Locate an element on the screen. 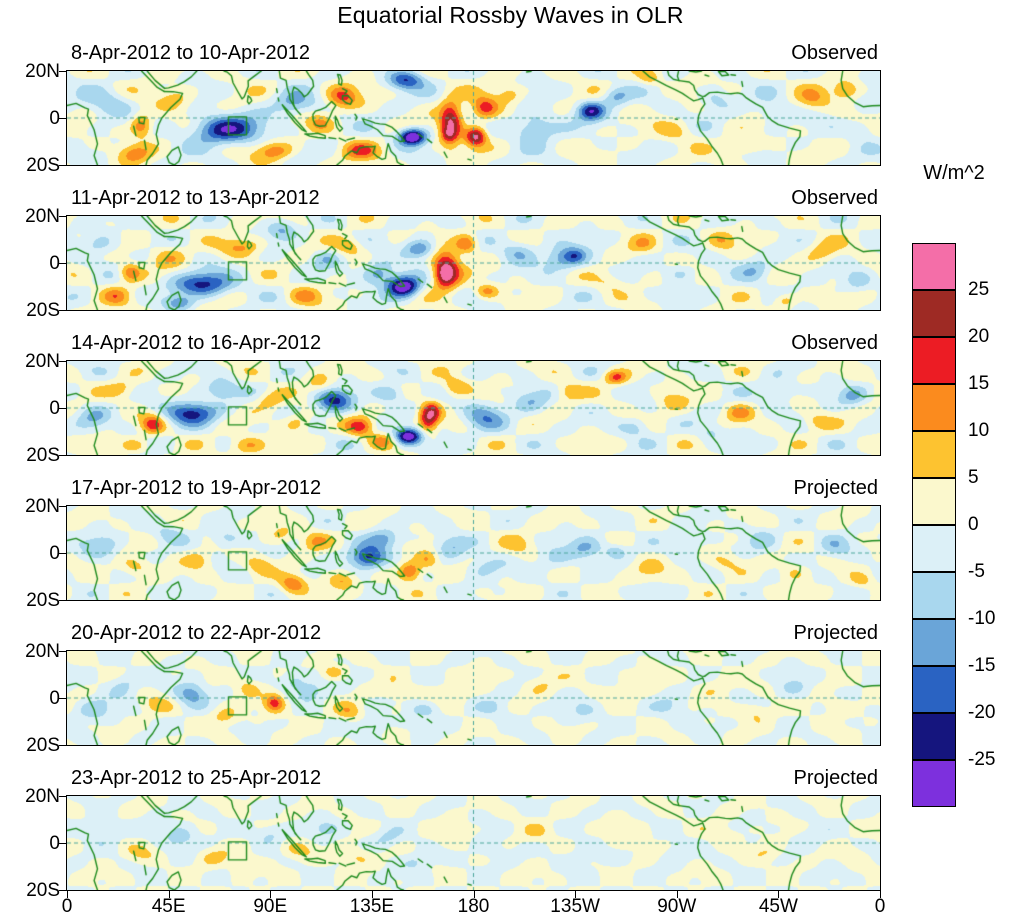 This screenshot has width=1021, height=922. x-tick-label: 45E is located at coordinates (168, 906).